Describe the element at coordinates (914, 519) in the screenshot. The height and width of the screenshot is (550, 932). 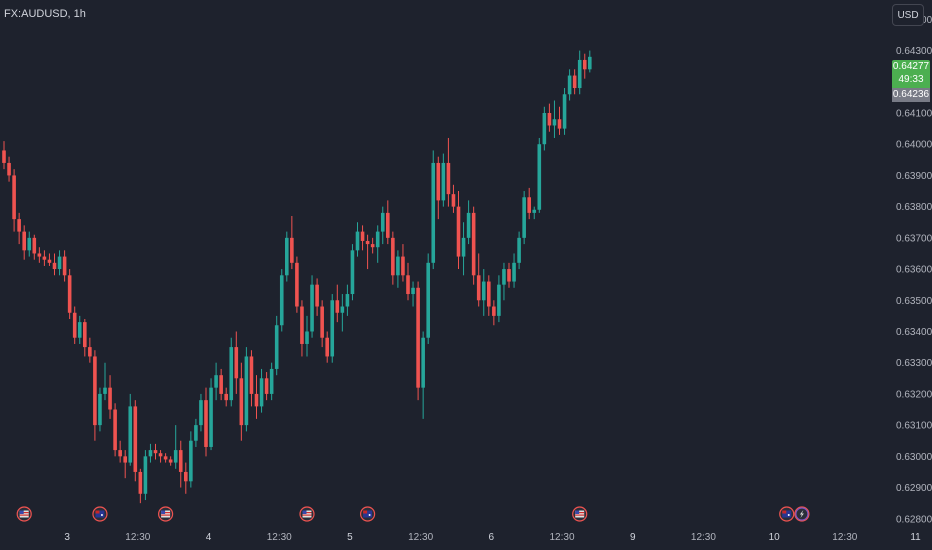
I see `y-tick-label: 0.62800` at that location.